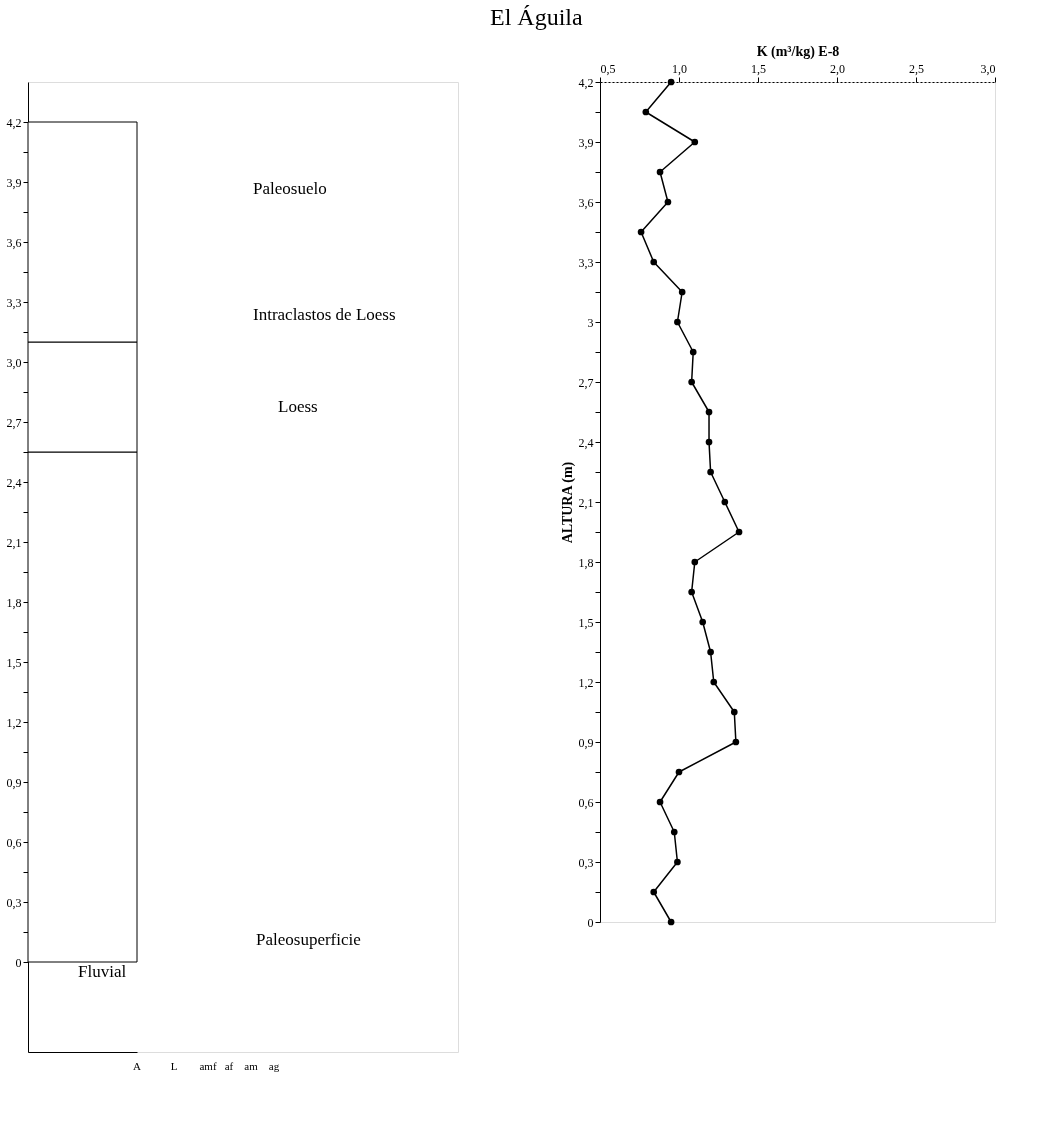 The width and height of the screenshot is (1050, 1144). Describe the element at coordinates (988, 68) in the screenshot. I see `x-tick-label: 3,0` at that location.